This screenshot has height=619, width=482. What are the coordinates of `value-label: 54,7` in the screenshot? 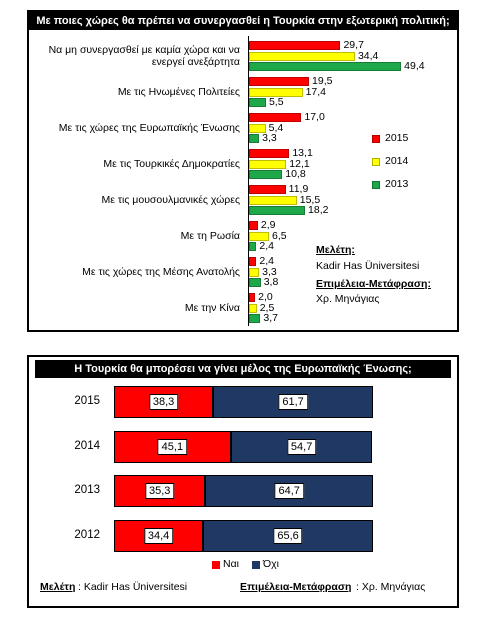 It's located at (301, 446).